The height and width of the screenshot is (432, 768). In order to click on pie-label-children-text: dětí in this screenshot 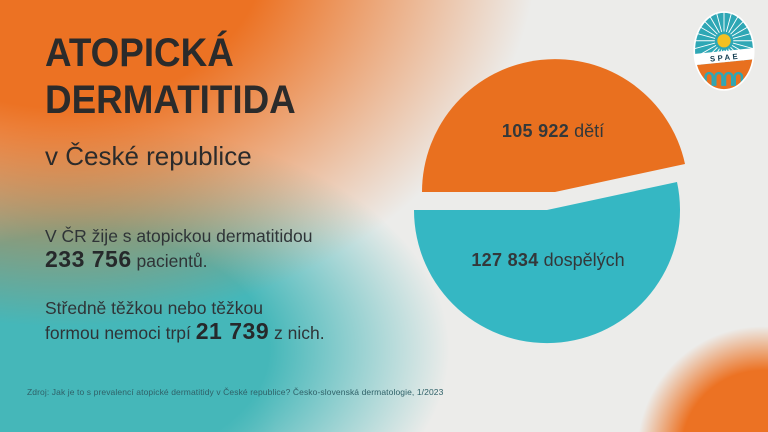, I will do `click(589, 131)`.